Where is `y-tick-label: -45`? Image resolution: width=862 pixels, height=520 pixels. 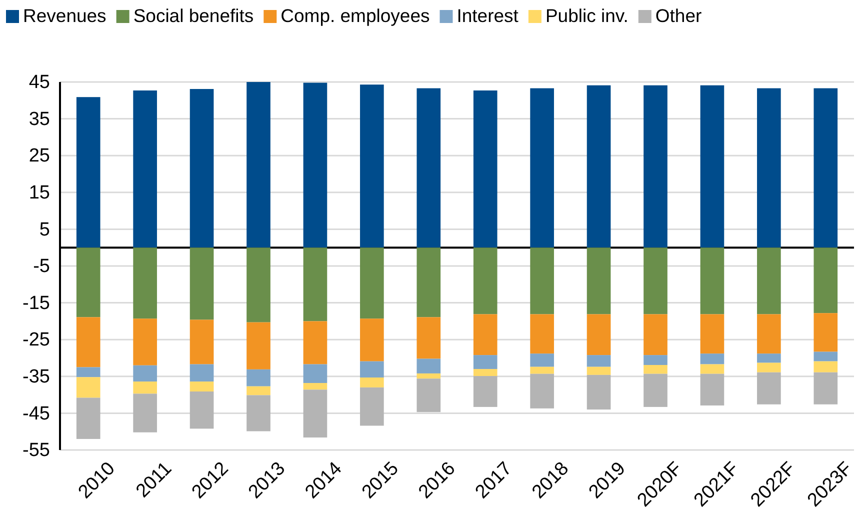 y-tick-label: -45 is located at coordinates (36, 413).